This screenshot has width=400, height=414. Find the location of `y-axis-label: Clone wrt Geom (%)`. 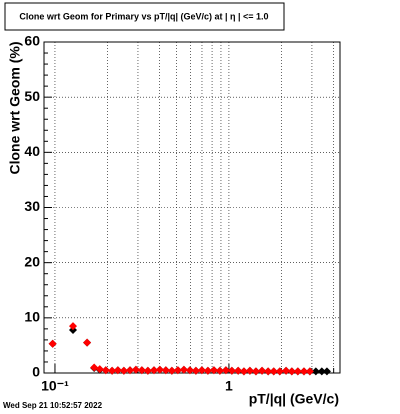

y-axis-label: Clone wrt Geom (%) is located at coordinates (15, 107).